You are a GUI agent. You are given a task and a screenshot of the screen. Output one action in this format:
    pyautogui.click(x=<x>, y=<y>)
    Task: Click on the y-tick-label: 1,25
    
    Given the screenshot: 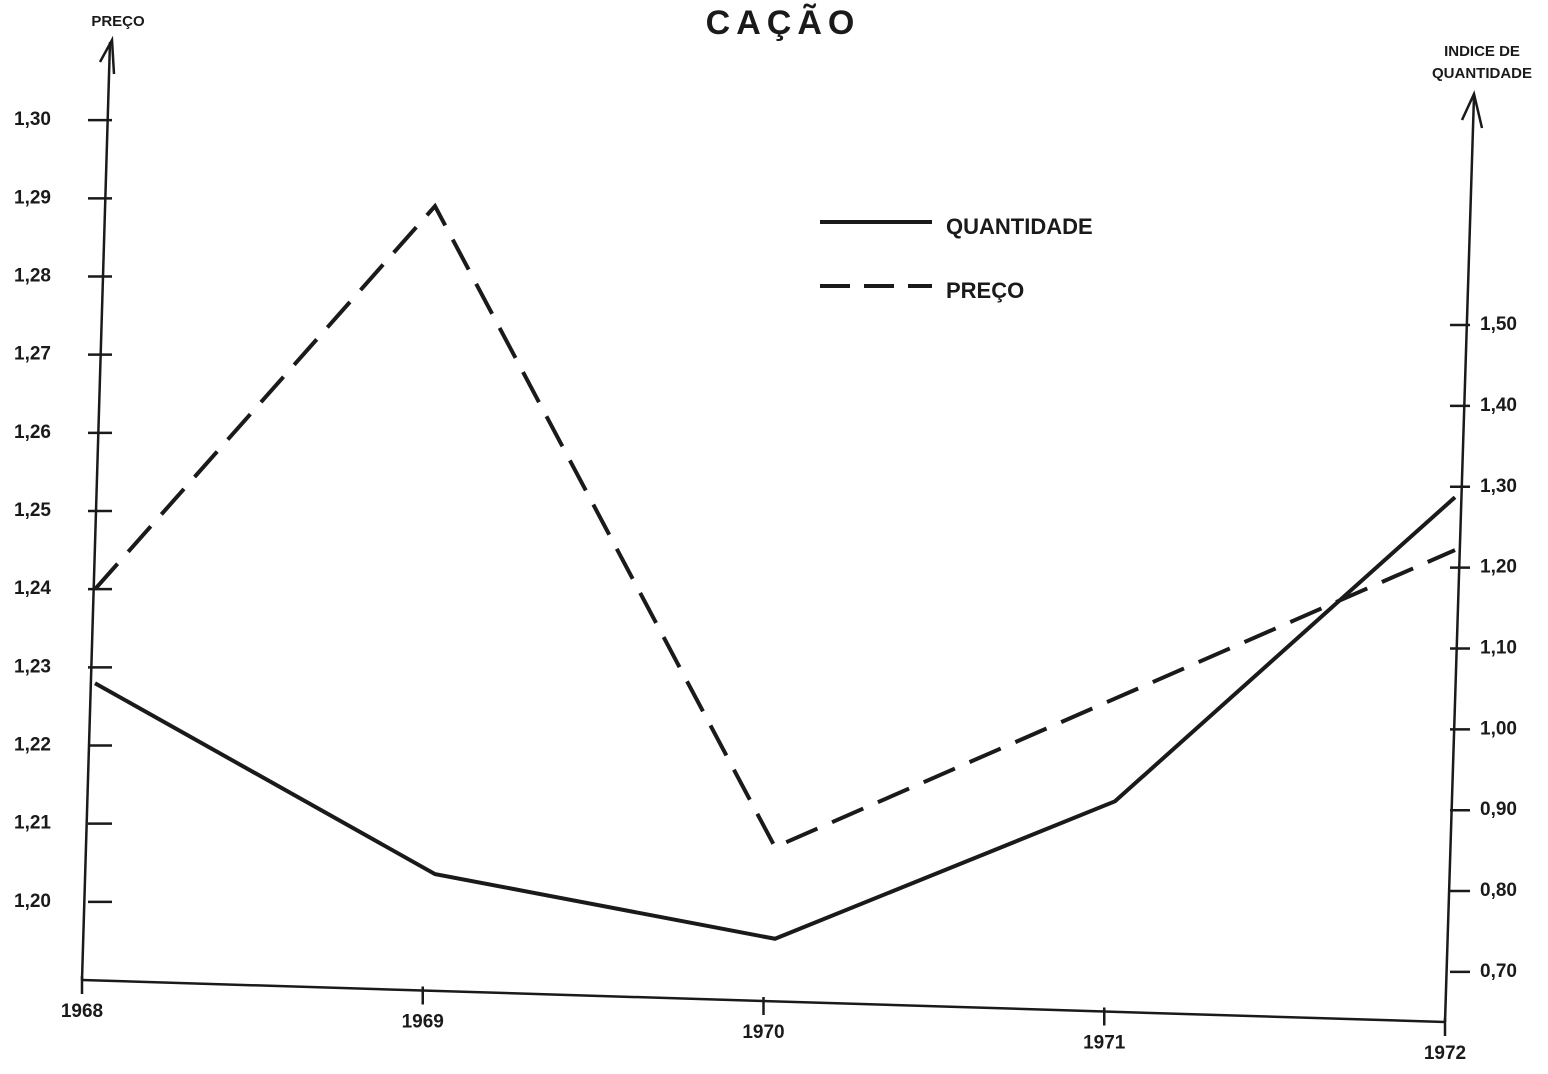 What is the action you would take?
    pyautogui.click(x=32, y=510)
    